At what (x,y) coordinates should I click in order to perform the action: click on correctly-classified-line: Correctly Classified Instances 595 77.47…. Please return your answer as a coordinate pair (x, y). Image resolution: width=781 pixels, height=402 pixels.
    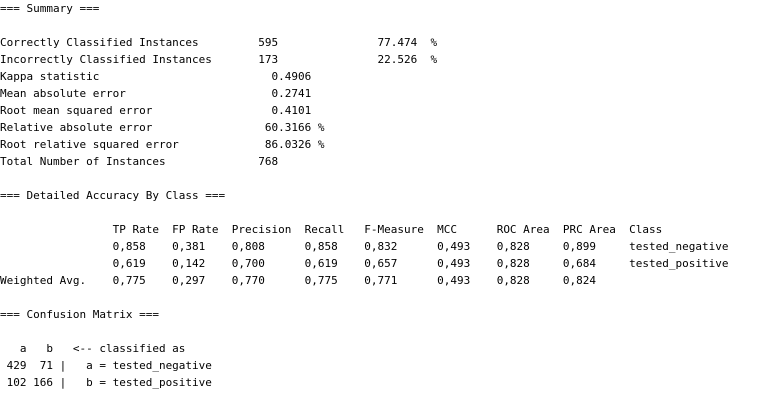
    Looking at the image, I should click on (219, 42).